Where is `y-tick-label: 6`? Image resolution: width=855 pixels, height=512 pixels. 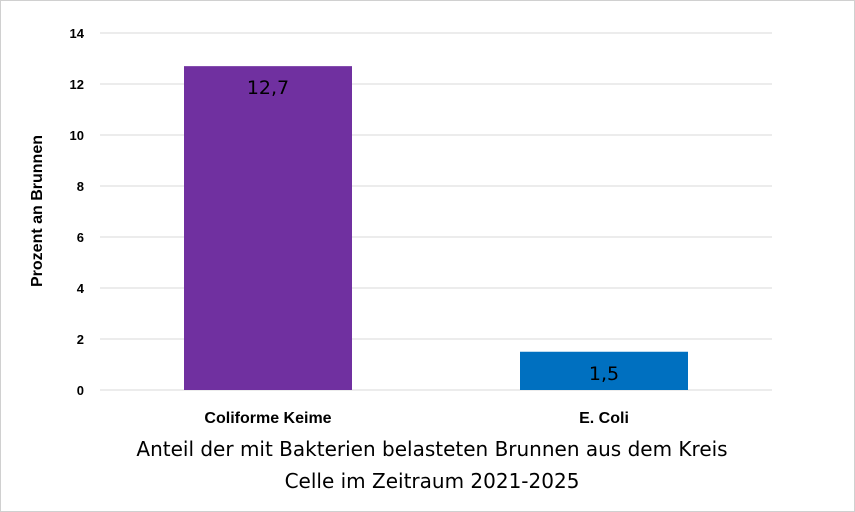 y-tick-label: 6 is located at coordinates (80, 237).